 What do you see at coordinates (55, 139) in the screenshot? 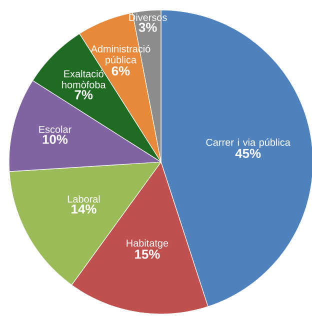
I see `data-label: 10%` at bounding box center [55, 139].